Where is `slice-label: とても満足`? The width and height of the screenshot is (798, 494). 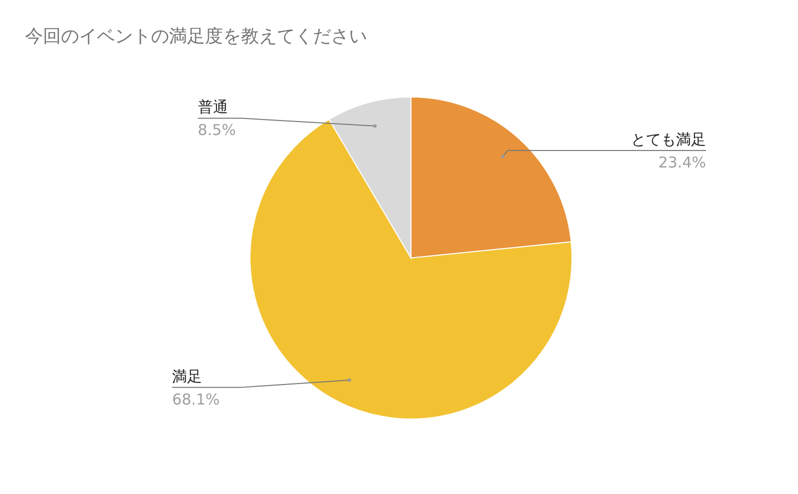
slice-label: とても満足 is located at coordinates (668, 139).